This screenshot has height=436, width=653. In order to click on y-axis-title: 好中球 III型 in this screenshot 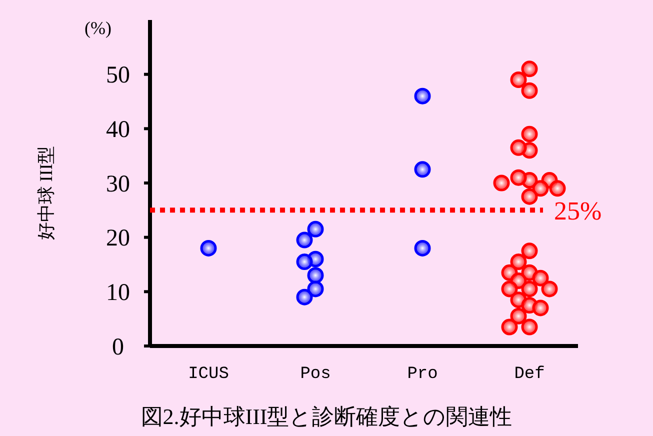, I will do `click(46, 193)`.